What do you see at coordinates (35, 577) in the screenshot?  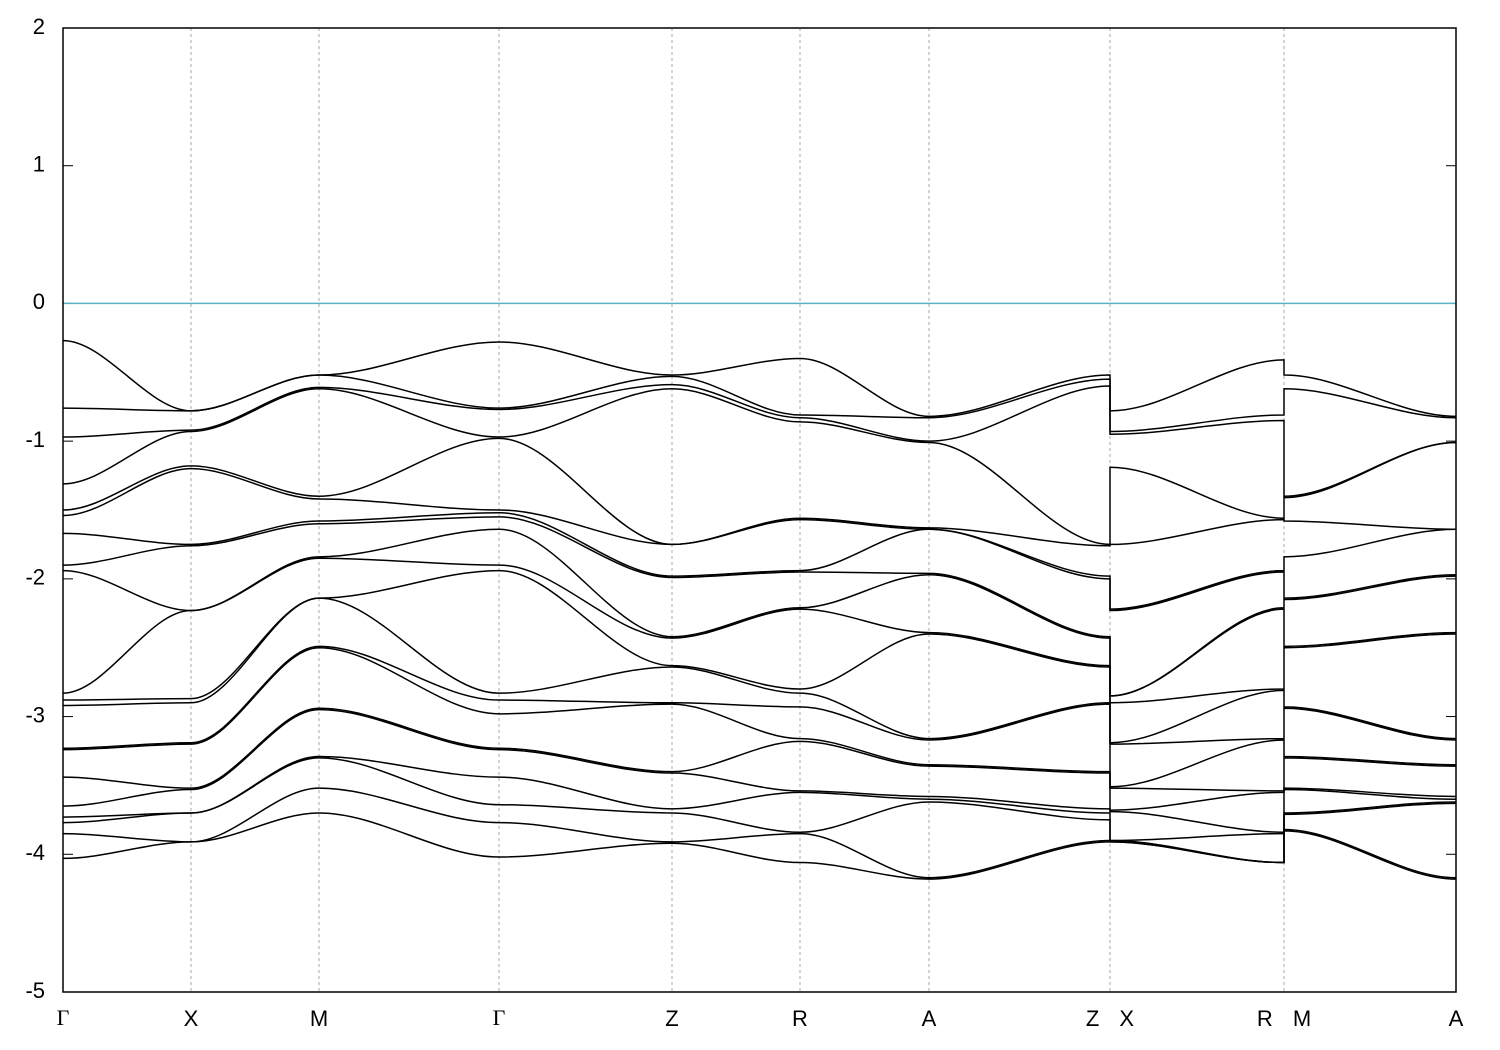 I see `y-tick-label: -2` at bounding box center [35, 577].